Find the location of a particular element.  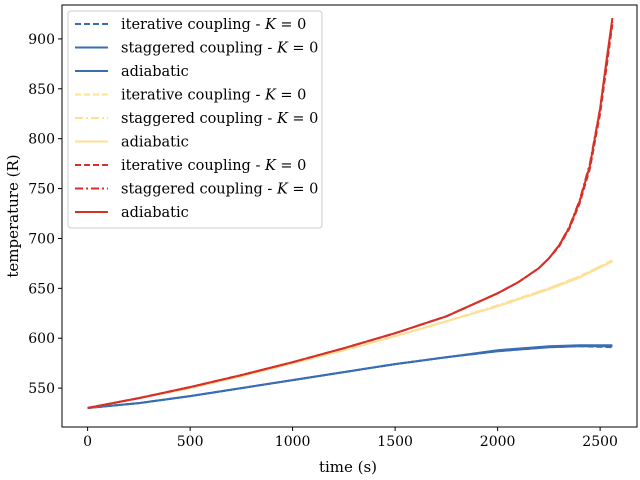

x-axis-title: time (s) is located at coordinates (348, 467).